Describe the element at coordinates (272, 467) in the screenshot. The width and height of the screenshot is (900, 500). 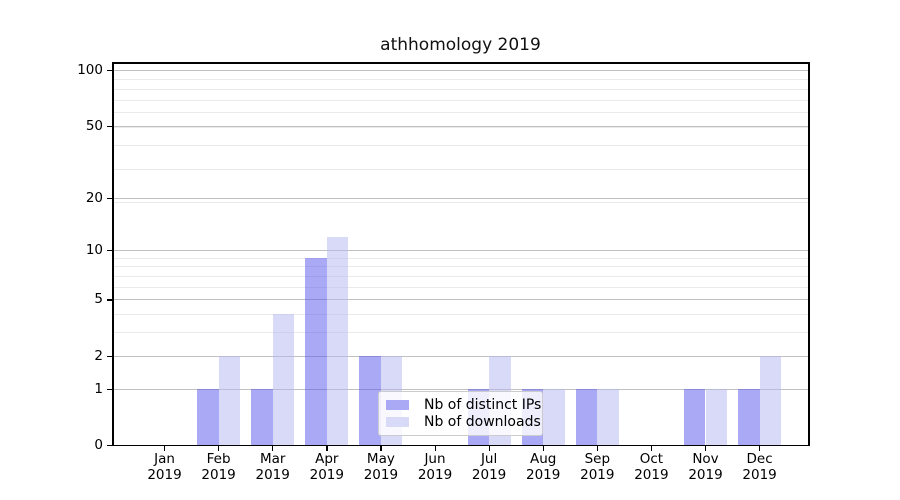
I see `x-tick-label: Mar 2019` at that location.